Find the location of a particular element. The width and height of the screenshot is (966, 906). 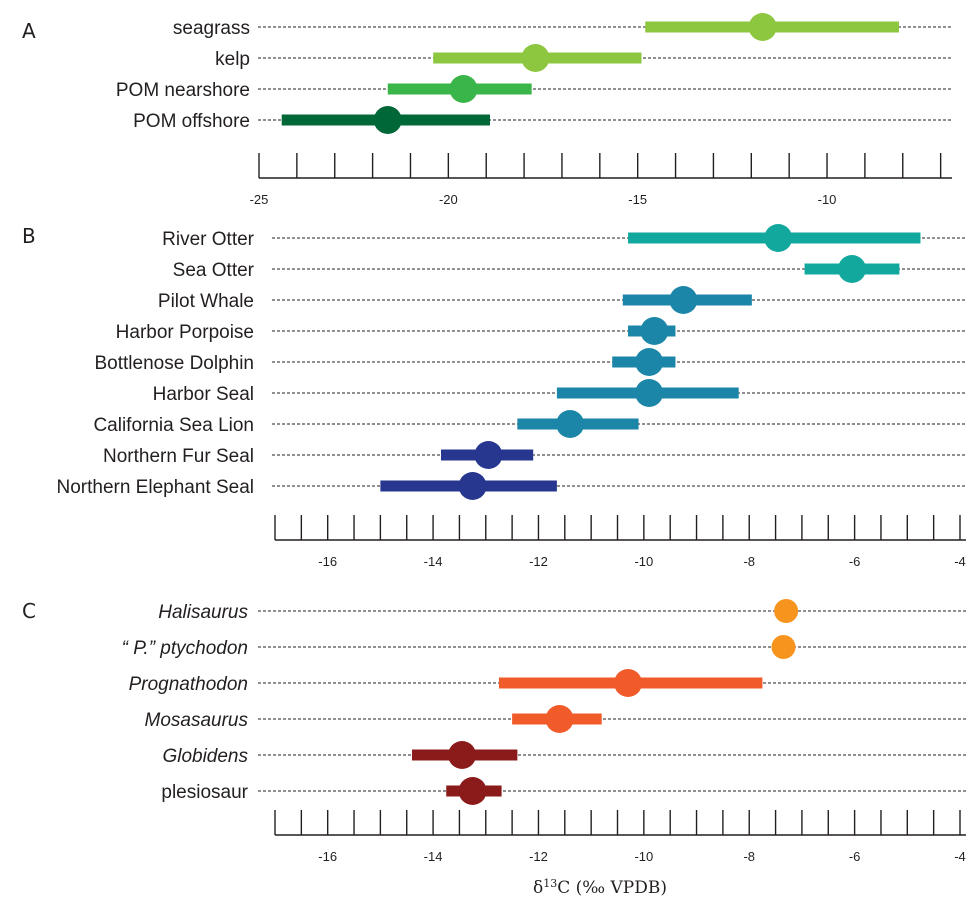

mean-point-bottlenose-dolphin is located at coordinates (649, 362).